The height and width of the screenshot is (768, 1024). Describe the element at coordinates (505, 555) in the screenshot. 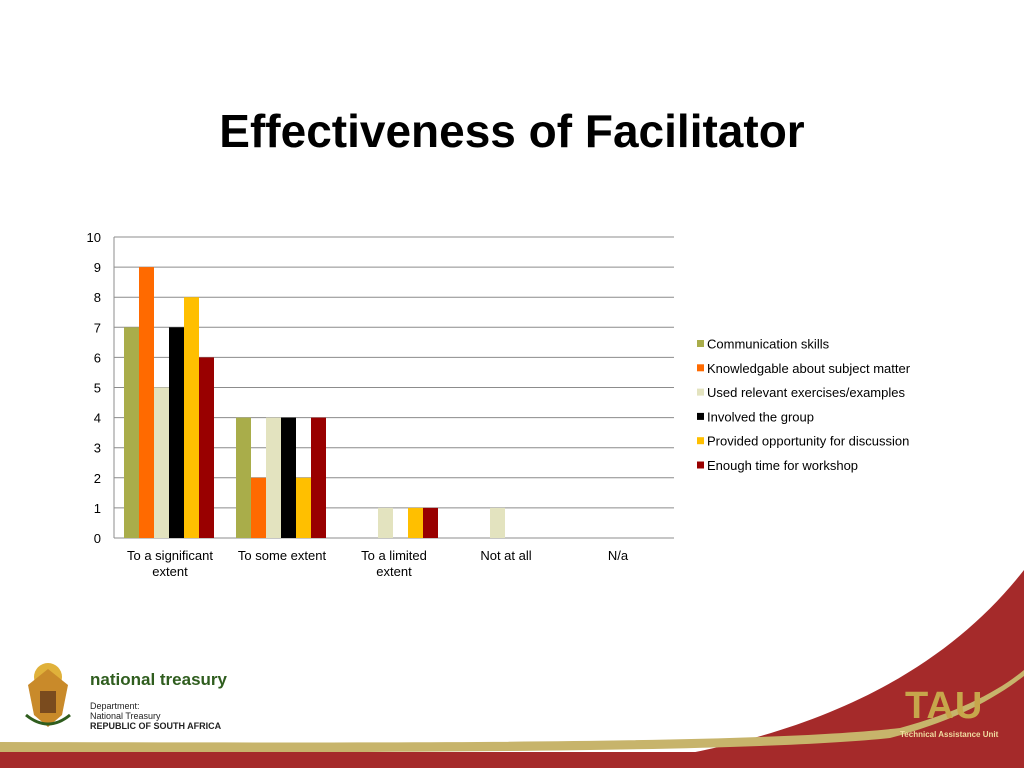

I see `x-tick-label: Not at all` at that location.